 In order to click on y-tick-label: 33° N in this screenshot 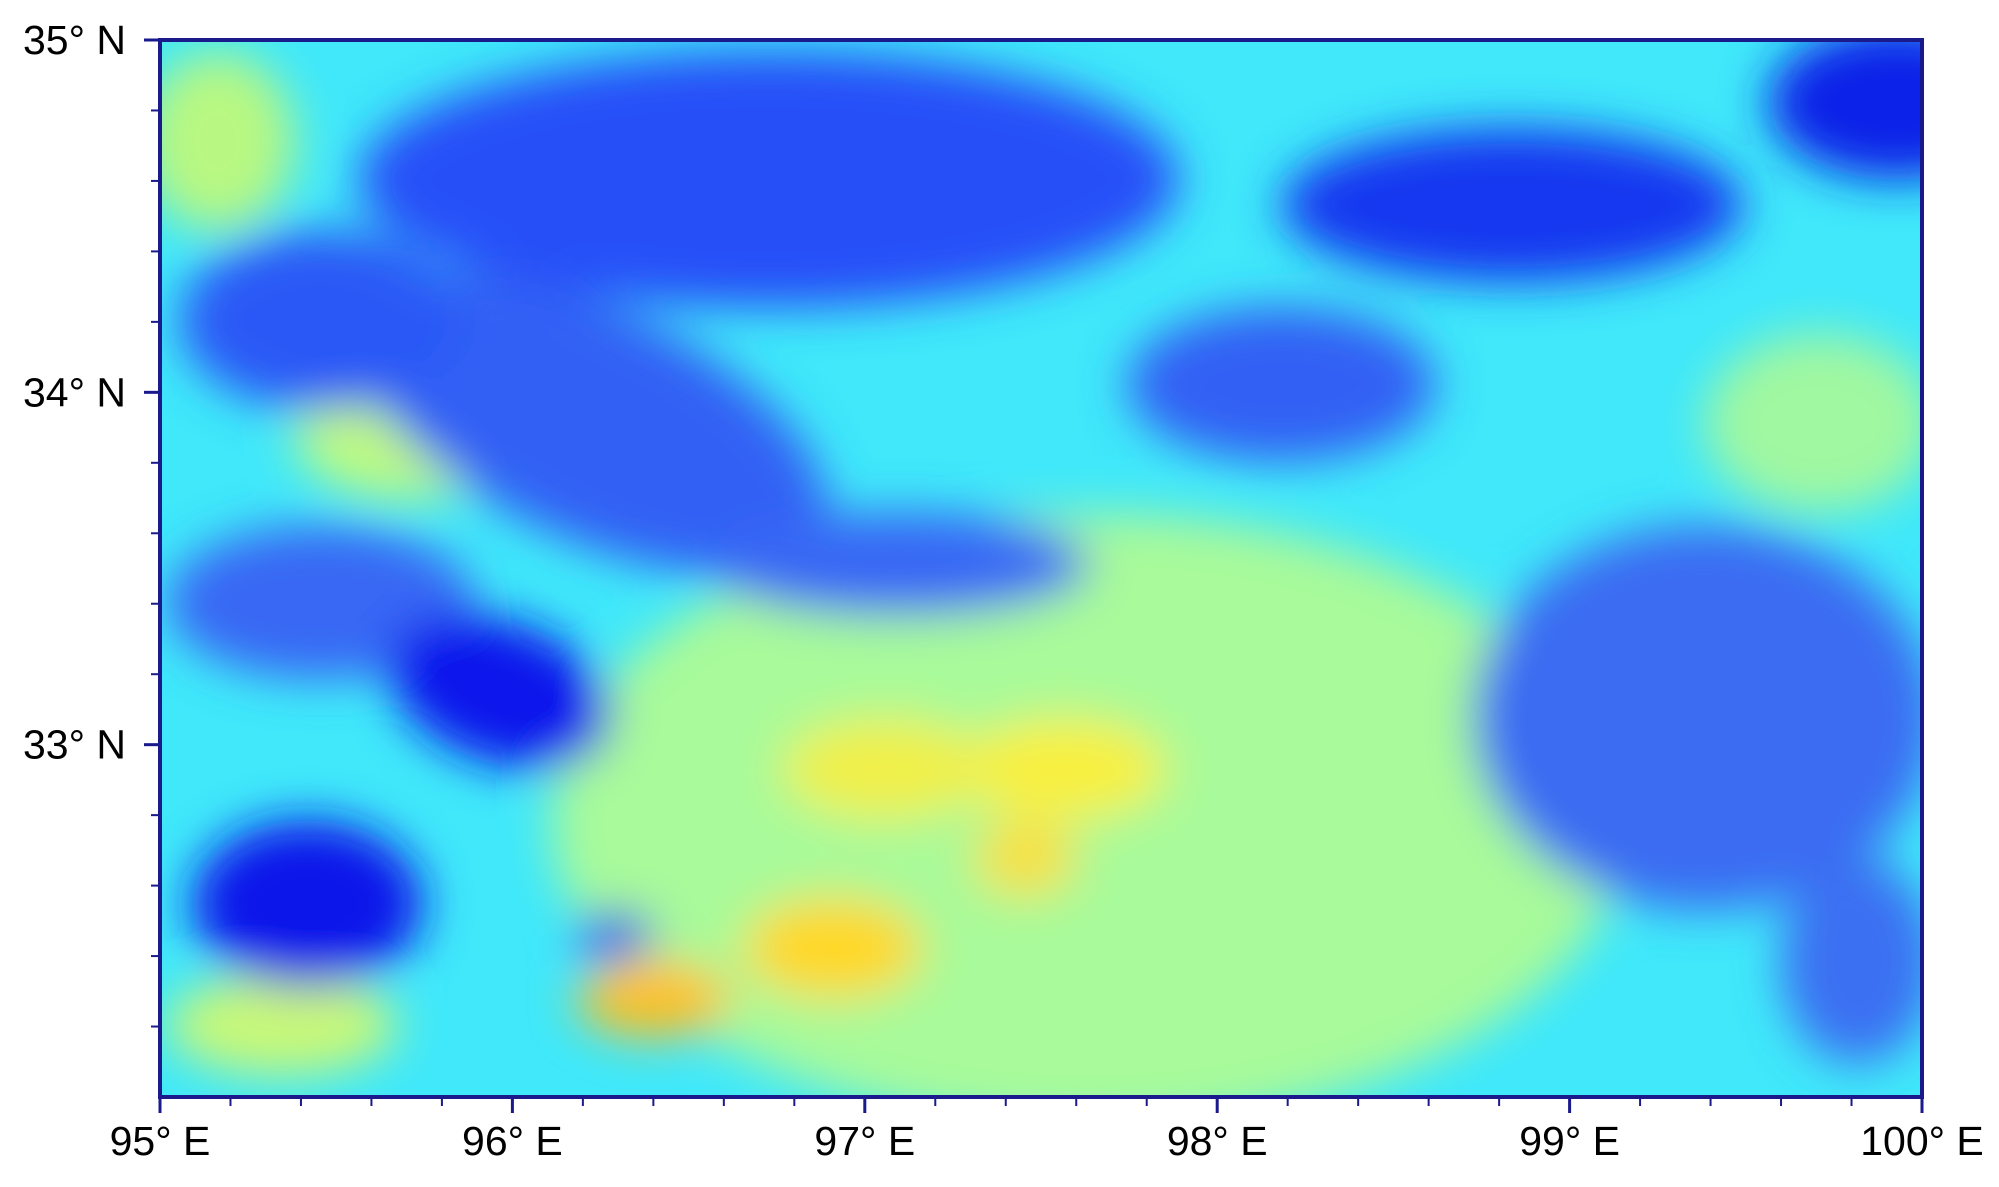, I will do `click(74, 745)`.